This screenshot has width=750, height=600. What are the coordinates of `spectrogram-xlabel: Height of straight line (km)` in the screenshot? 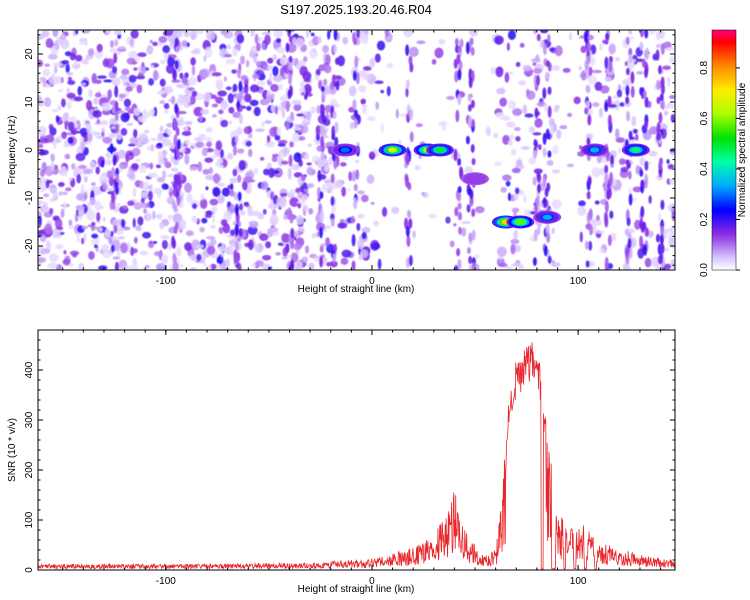 It's located at (356, 289).